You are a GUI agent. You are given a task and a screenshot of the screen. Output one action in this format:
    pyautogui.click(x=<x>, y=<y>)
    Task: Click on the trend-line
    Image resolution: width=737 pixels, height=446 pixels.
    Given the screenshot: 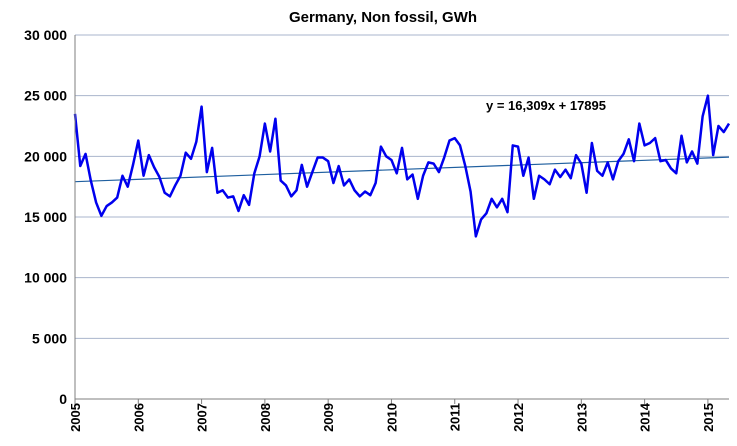 What is the action you would take?
    pyautogui.click(x=402, y=169)
    